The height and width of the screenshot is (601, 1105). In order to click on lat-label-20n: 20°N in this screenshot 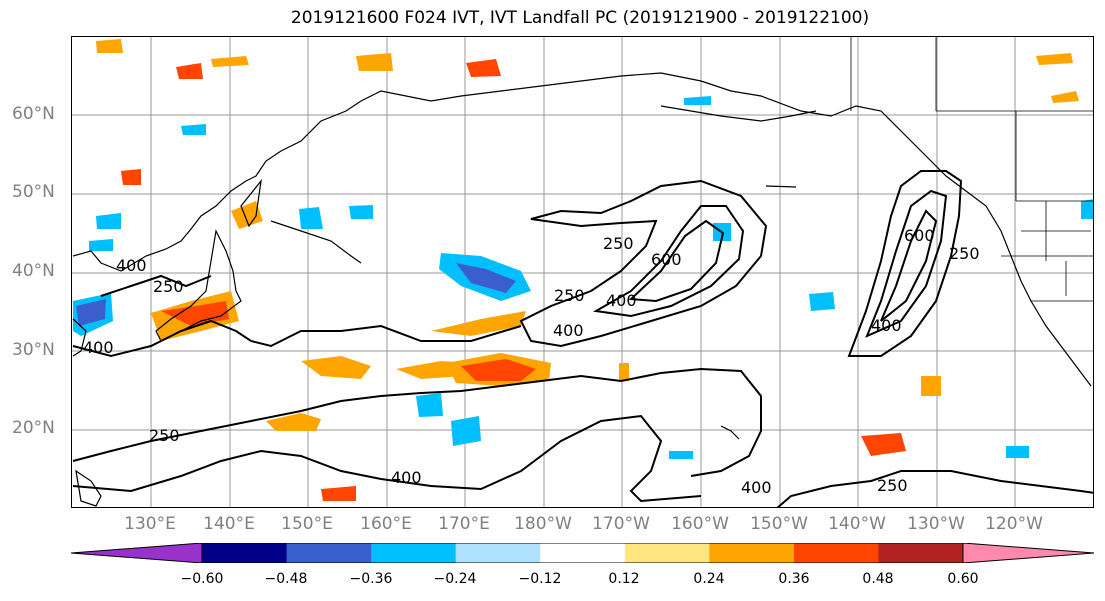, I will do `click(33, 428)`.